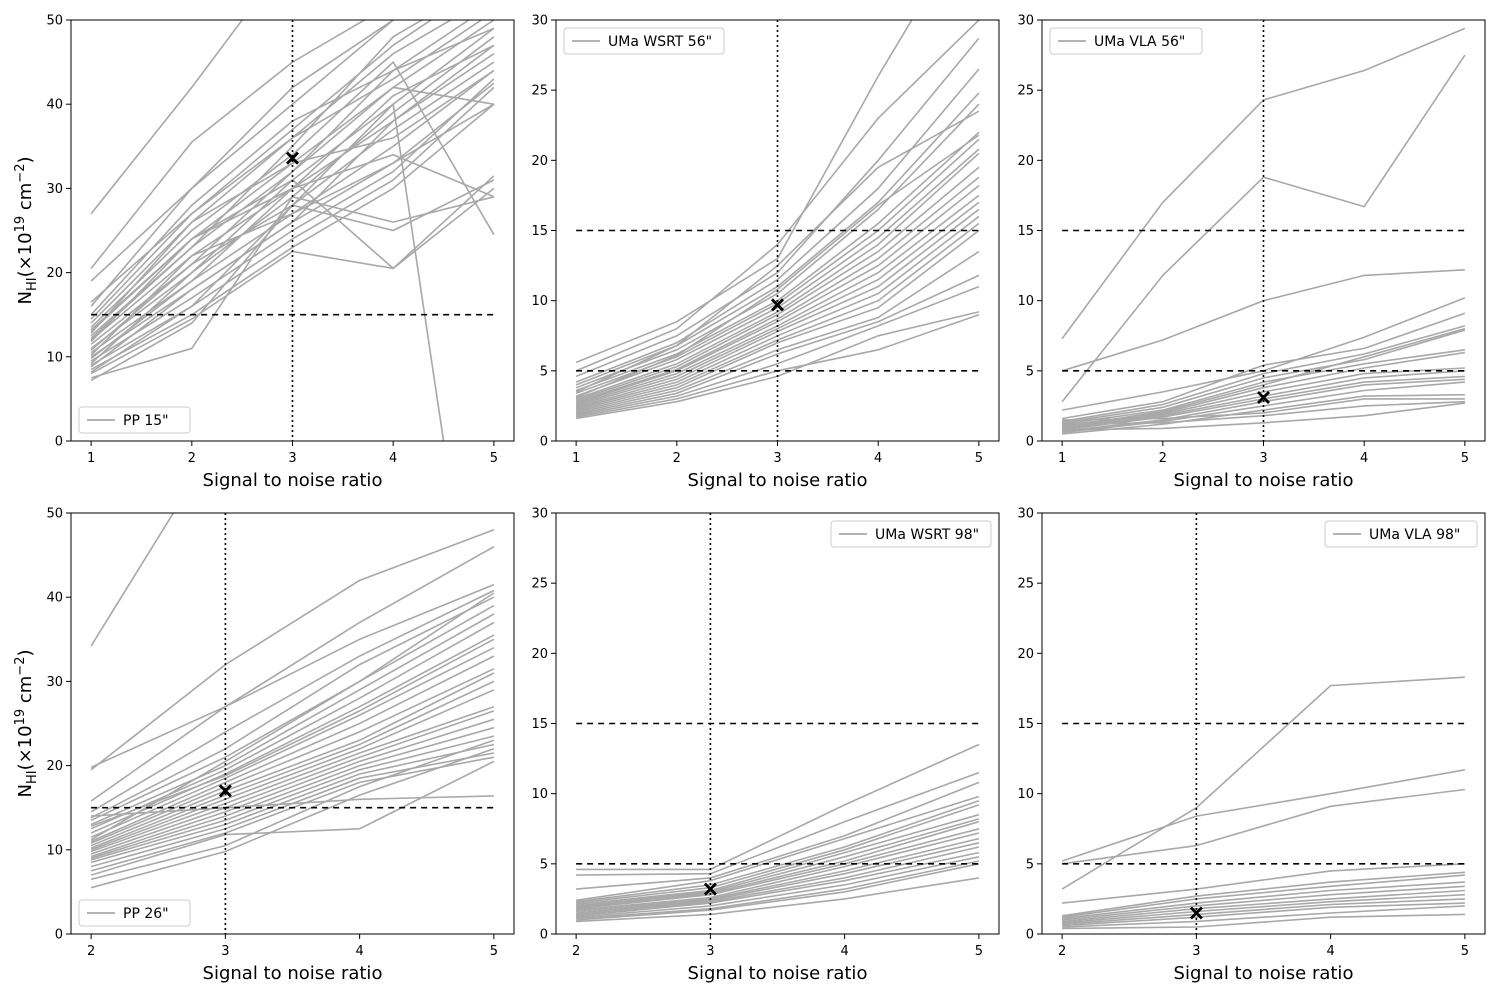 This screenshot has height=1000, width=1500. What do you see at coordinates (1126, 41) in the screenshot?
I see `legend: UMa VLA 56"` at bounding box center [1126, 41].